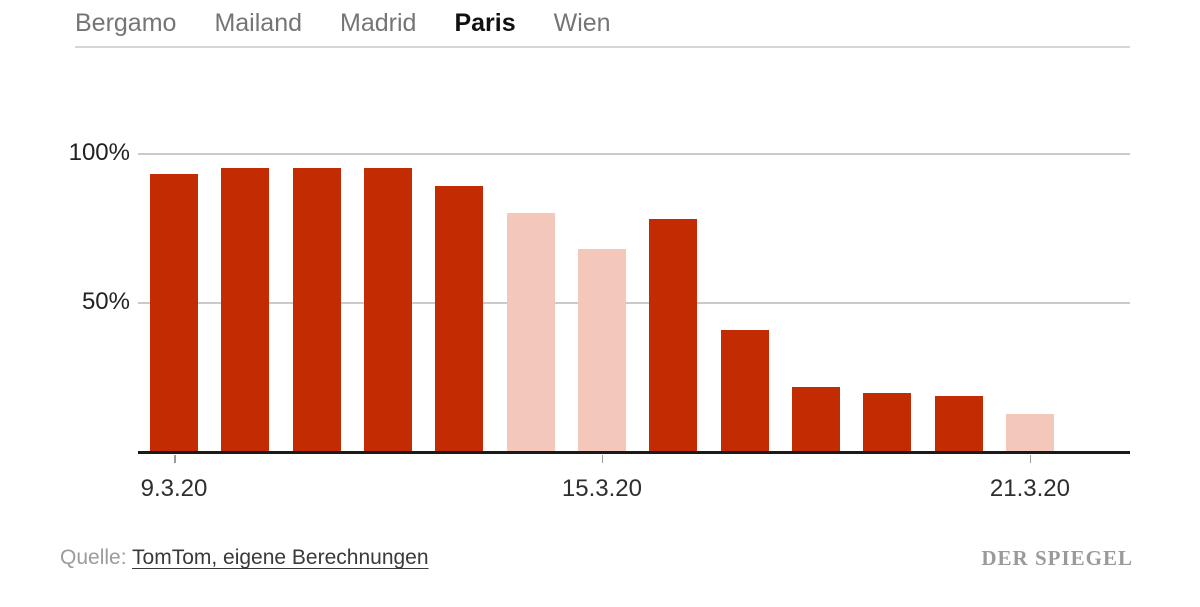 This screenshot has height=607, width=1200. I want to click on x-tick-label-21.3.20: 21.3.20, so click(1029, 488).